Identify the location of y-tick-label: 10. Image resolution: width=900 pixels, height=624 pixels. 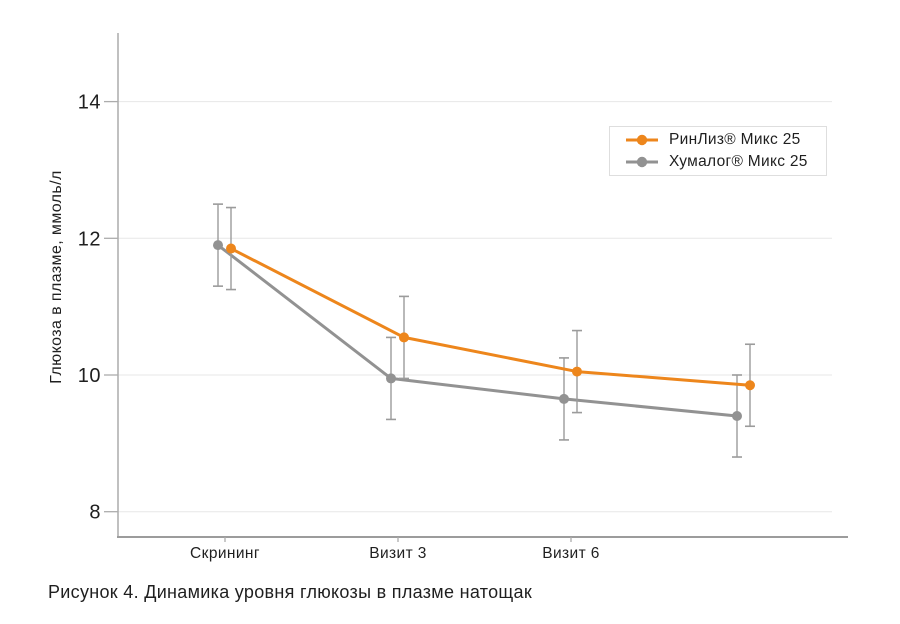
(89, 376).